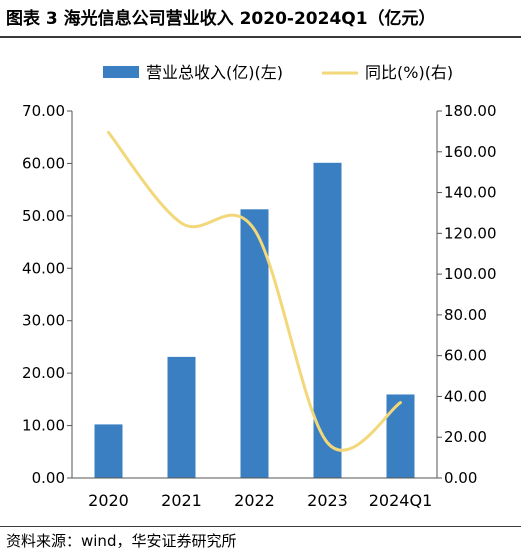 This screenshot has height=560, width=521. What do you see at coordinates (470, 274) in the screenshot?
I see `right-tick-label: 100.00` at bounding box center [470, 274].